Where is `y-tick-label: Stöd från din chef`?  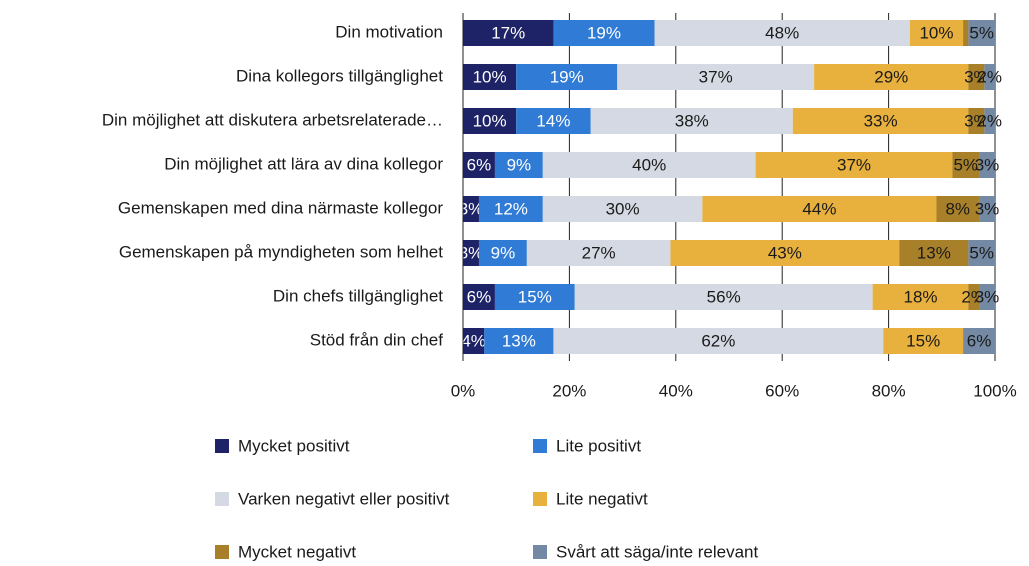 y-tick-label: Stöd från din chef is located at coordinates (377, 339).